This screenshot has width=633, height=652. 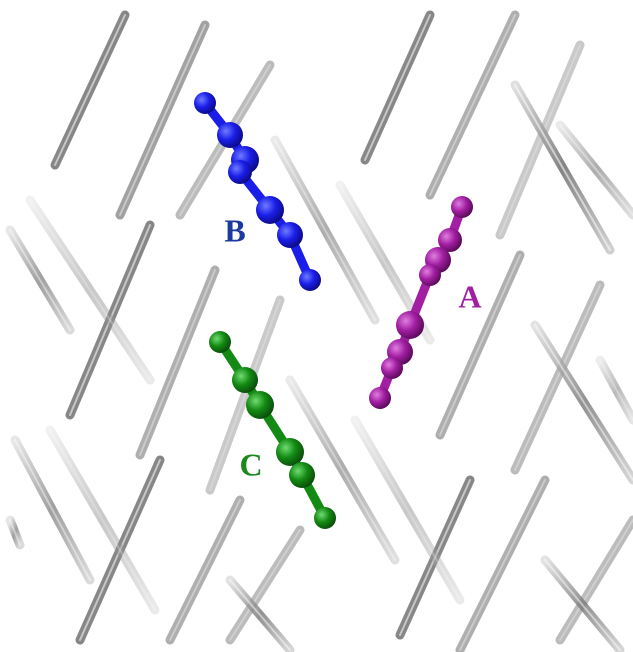 I want to click on label-c: C, so click(x=250, y=464).